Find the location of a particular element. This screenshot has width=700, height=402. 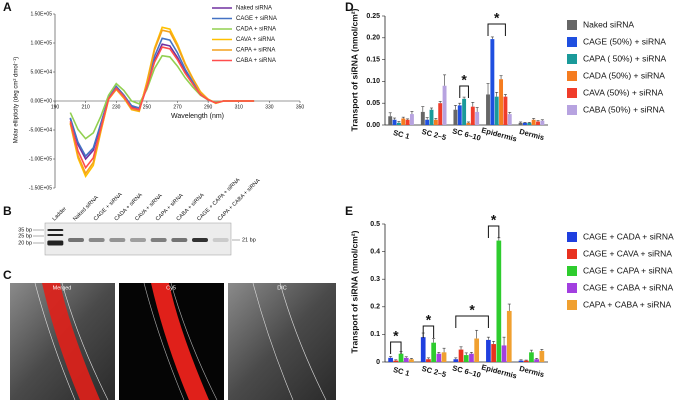

y-tick-label: 0.1 is located at coordinates (375, 334).